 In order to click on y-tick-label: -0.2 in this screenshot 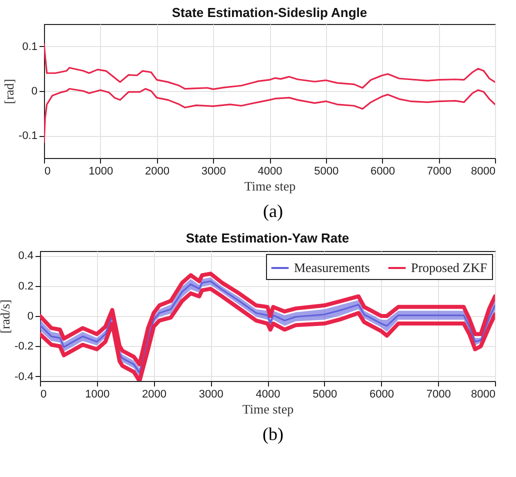, I will do `click(24, 346)`.